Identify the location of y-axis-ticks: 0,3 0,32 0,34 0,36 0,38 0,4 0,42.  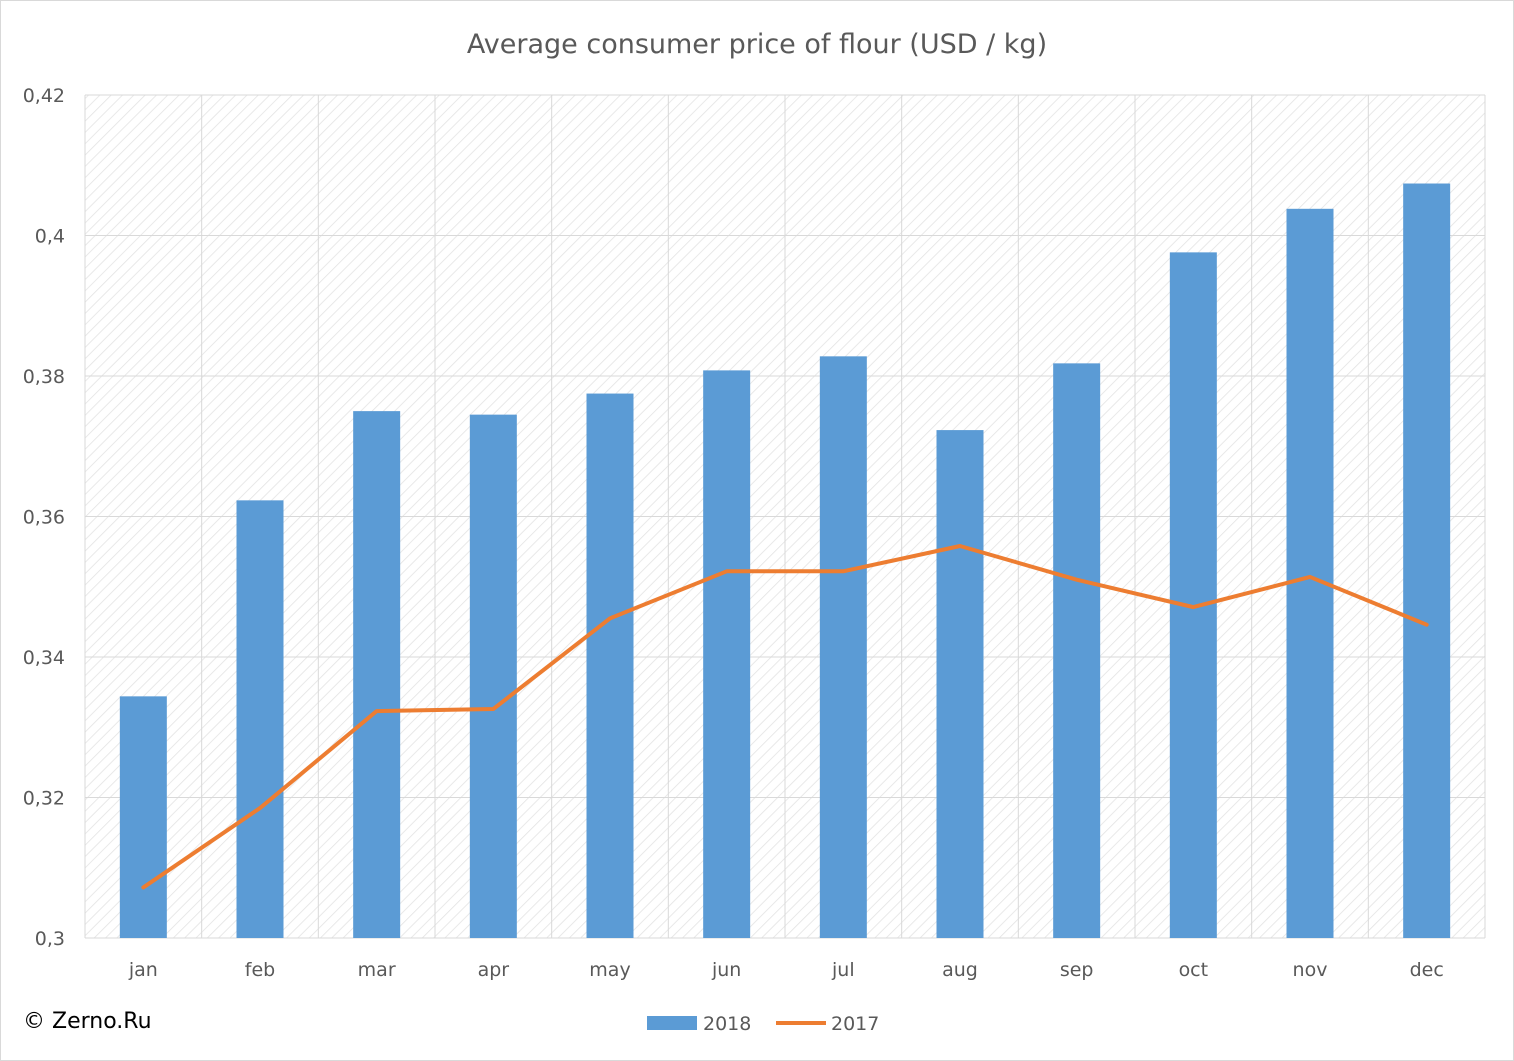
(44, 517).